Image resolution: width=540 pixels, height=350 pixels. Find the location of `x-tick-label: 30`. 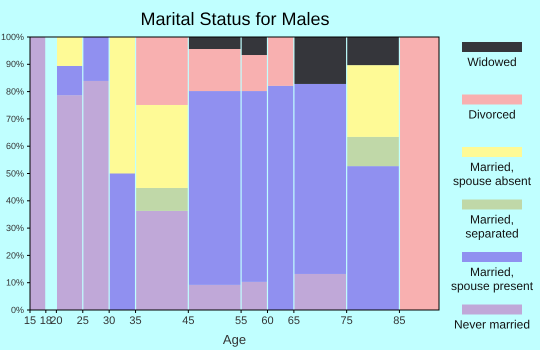

x-tick-label: 30 is located at coordinates (109, 320).